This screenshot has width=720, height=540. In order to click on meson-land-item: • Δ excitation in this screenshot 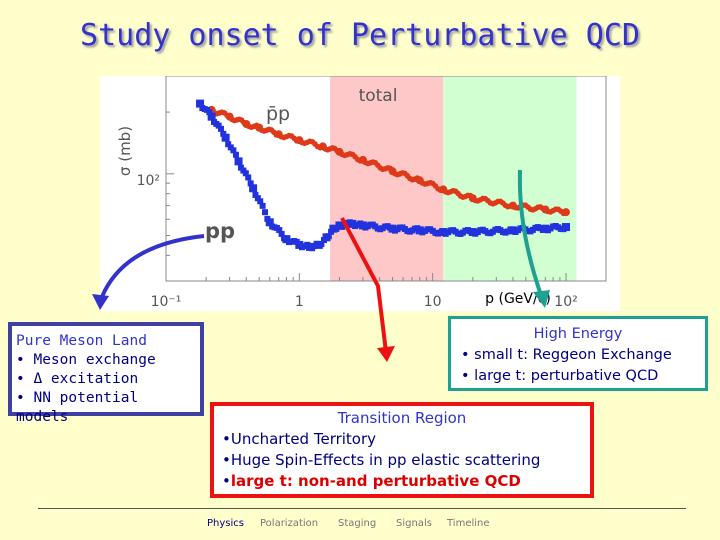, I will do `click(77, 379)`.